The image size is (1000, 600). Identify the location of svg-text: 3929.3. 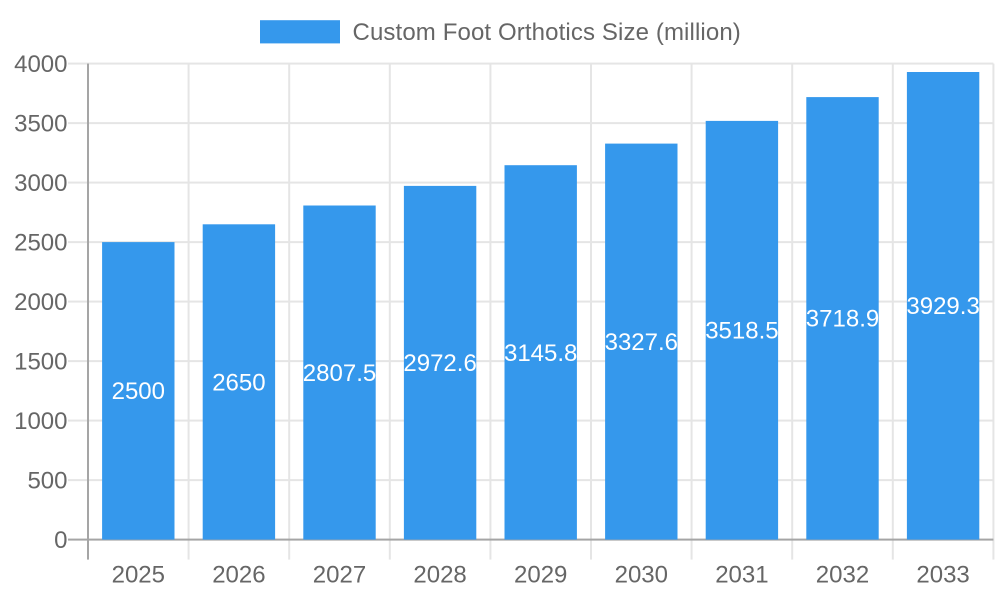
(942, 306).